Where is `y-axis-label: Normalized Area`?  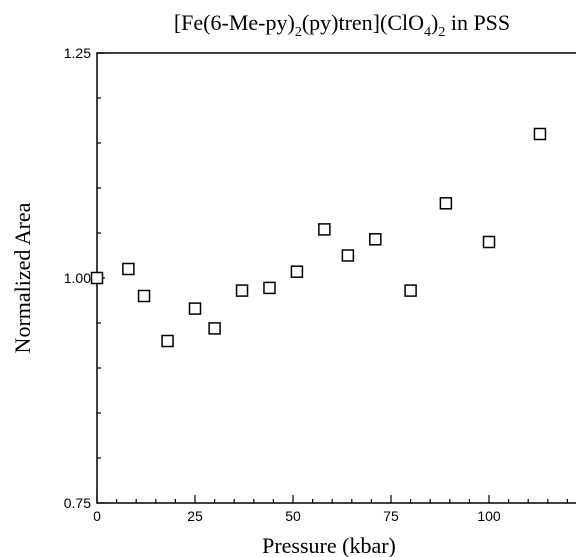
y-axis-label: Normalized Area is located at coordinates (22, 277).